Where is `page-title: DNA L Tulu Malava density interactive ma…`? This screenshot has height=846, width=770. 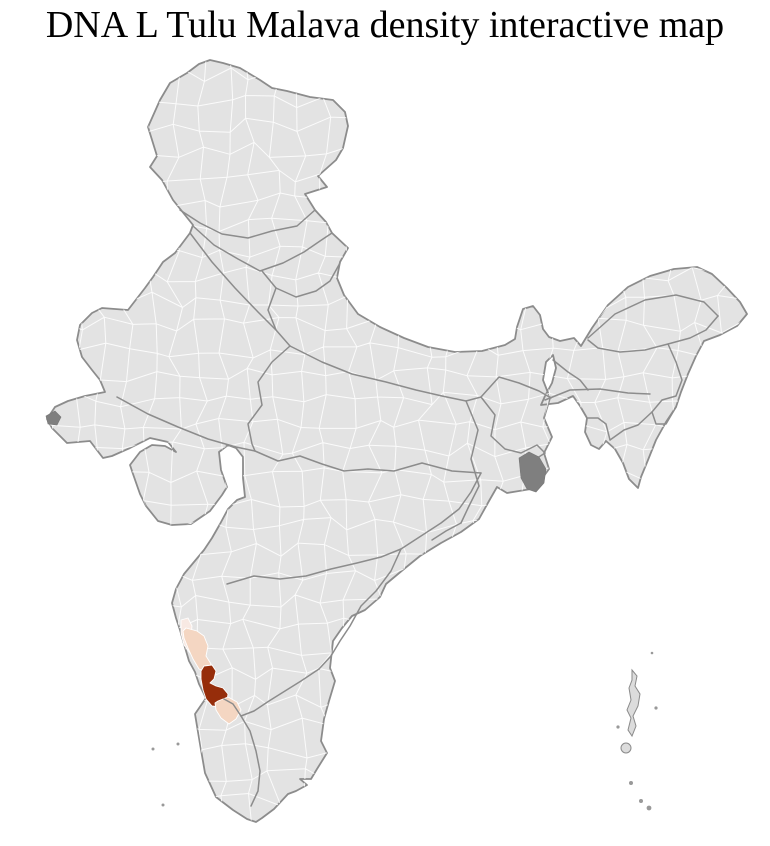 page-title: DNA L Tulu Malava density interactive ma… is located at coordinates (385, 25).